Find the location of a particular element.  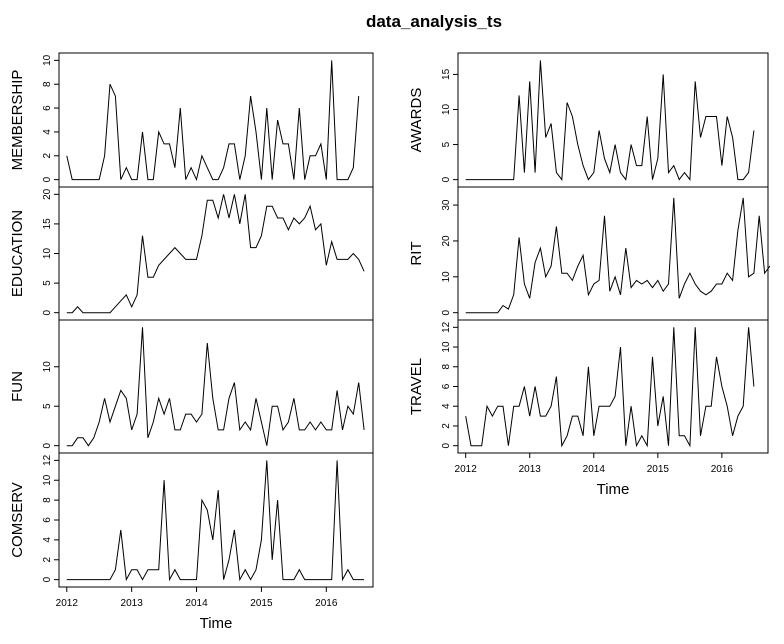

y-tick-label-membership-4: 4 is located at coordinates (47, 132).